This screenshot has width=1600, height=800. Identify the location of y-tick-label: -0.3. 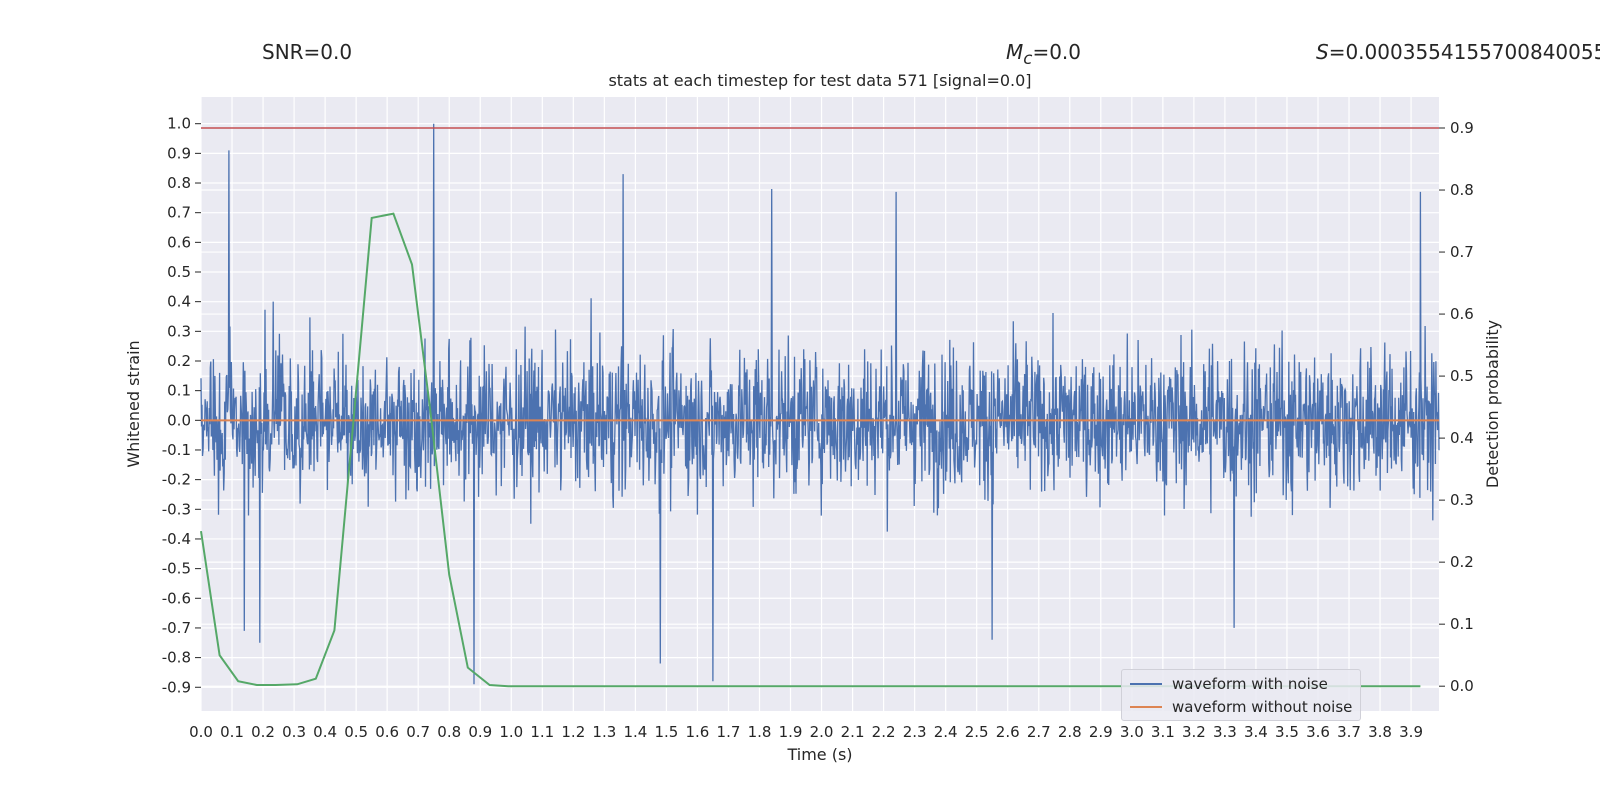
(176, 509).